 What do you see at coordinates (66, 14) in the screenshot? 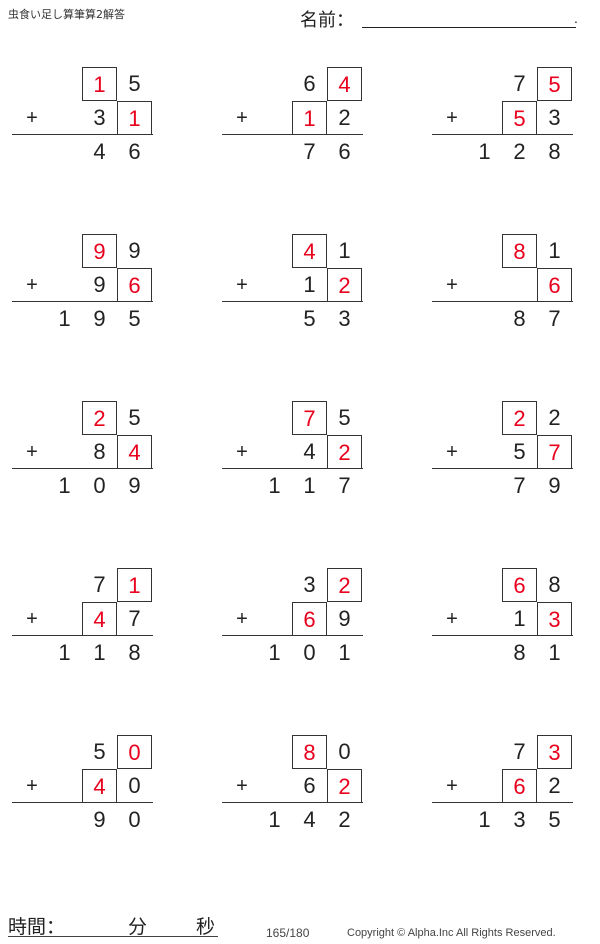
I see `worksheet-title: 虫食い足し算筆算2解答` at bounding box center [66, 14].